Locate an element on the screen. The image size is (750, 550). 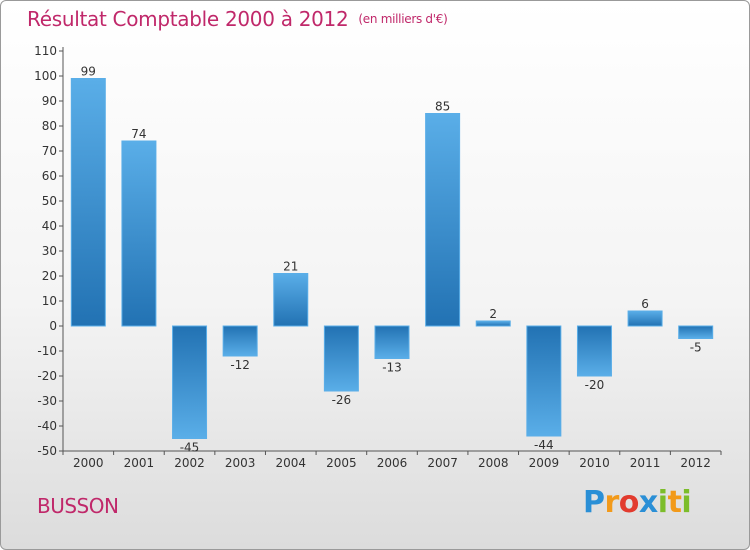
bar-2008 is located at coordinates (493, 323).